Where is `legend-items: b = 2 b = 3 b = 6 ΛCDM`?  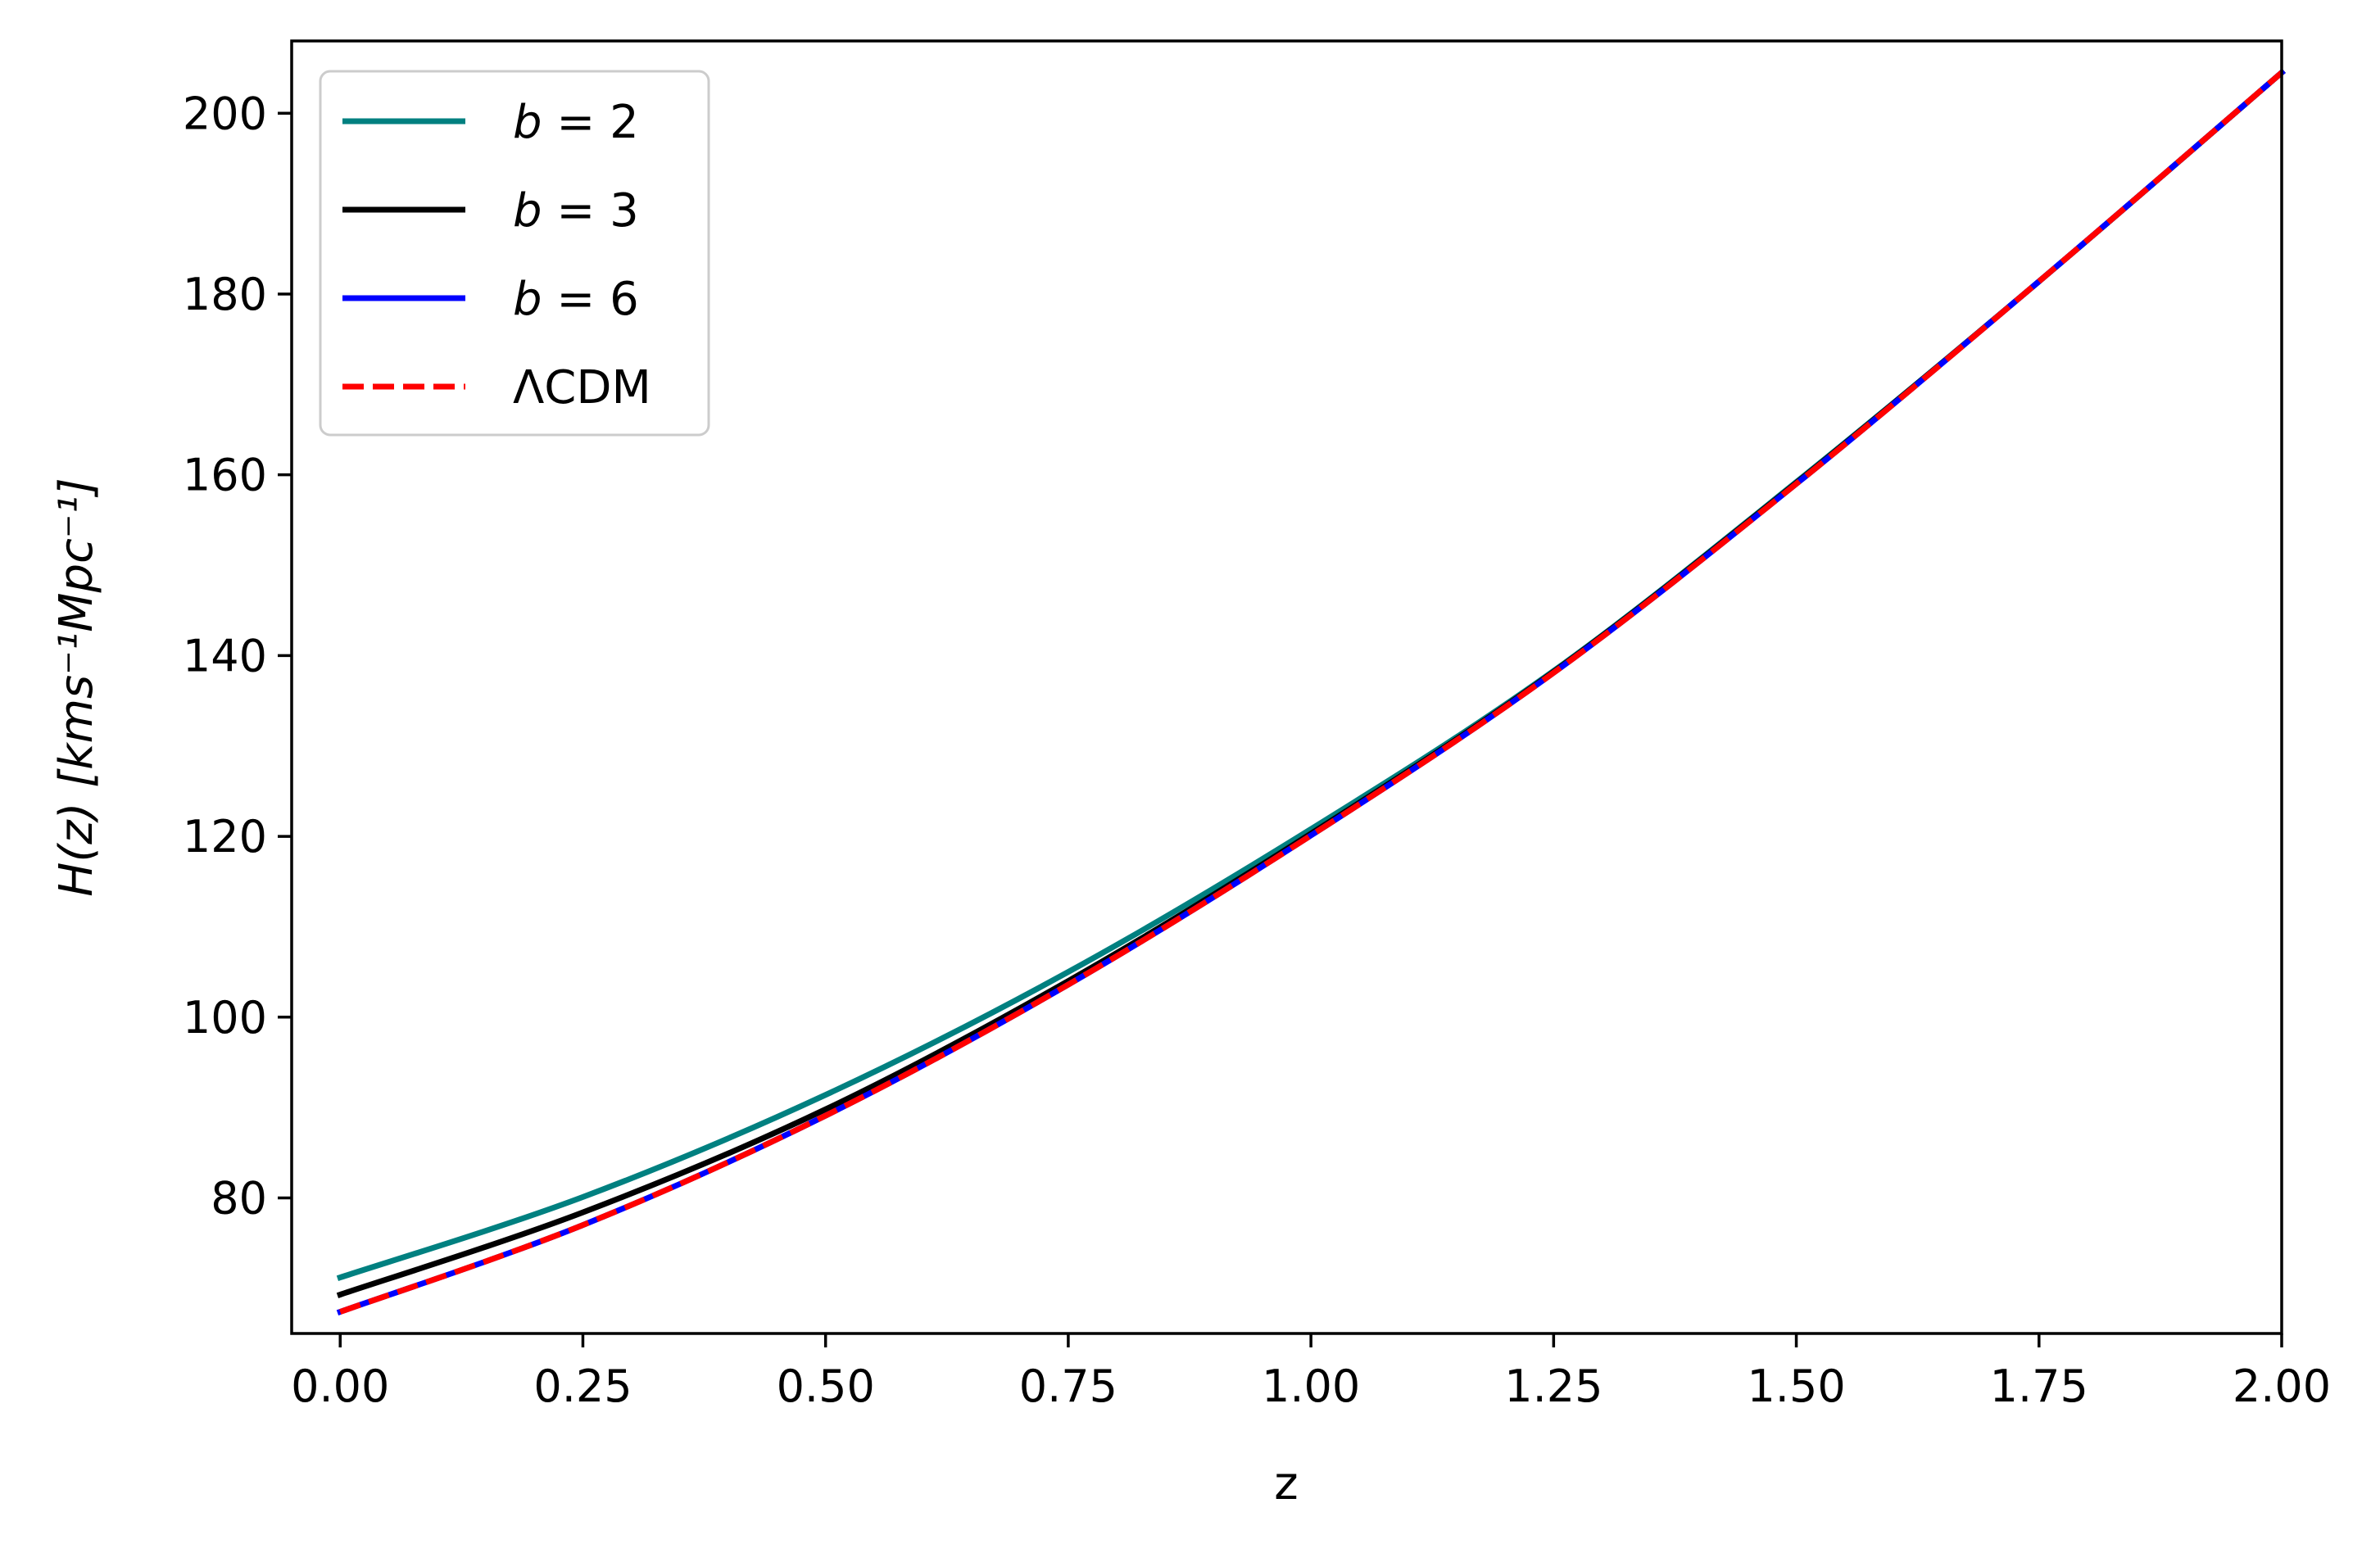 legend-items: b = 2 b = 3 b = 6 ΛCDM is located at coordinates (497, 255).